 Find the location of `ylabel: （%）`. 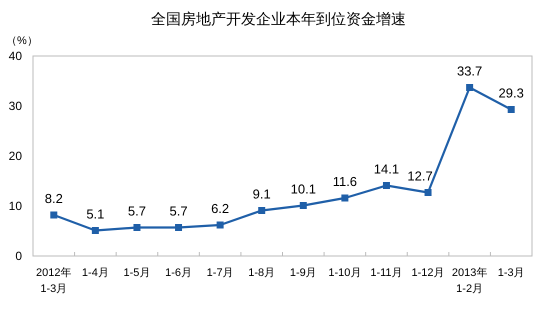

ylabel: （%） is located at coordinates (22, 41).